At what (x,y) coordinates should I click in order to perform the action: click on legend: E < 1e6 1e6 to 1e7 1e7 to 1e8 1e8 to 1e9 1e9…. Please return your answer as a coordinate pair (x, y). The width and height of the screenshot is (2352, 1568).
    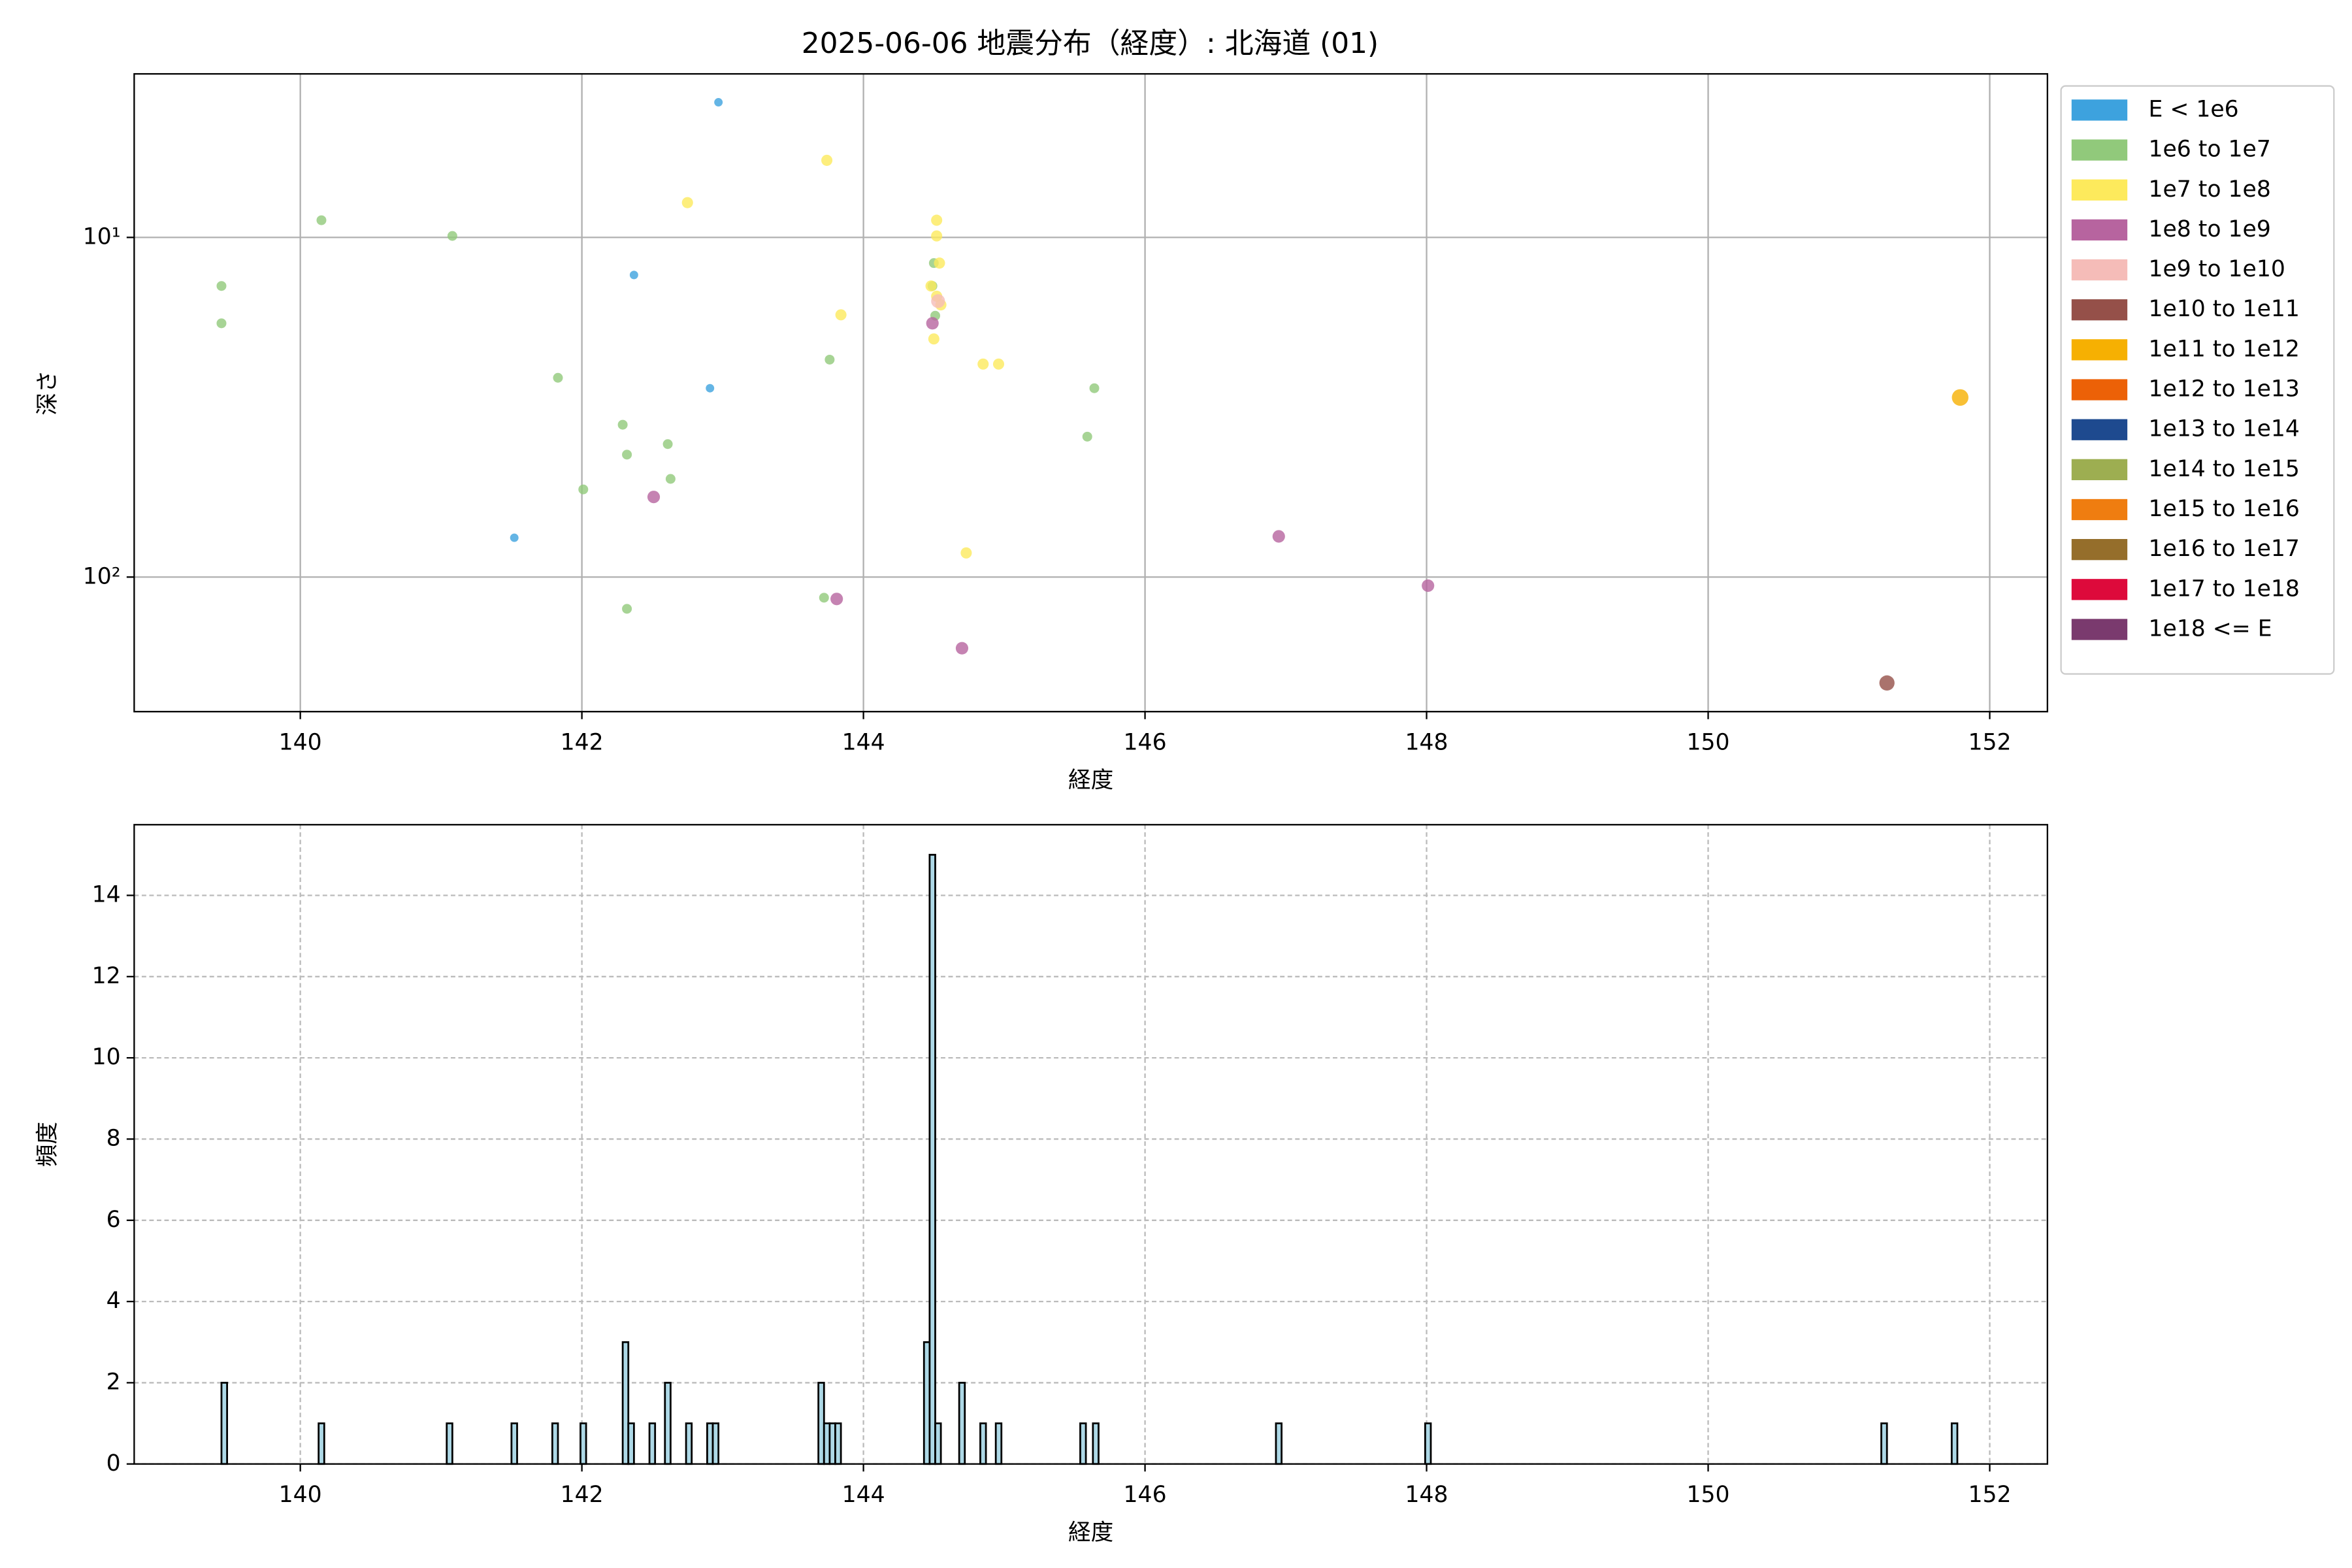
    Looking at the image, I should click on (2197, 380).